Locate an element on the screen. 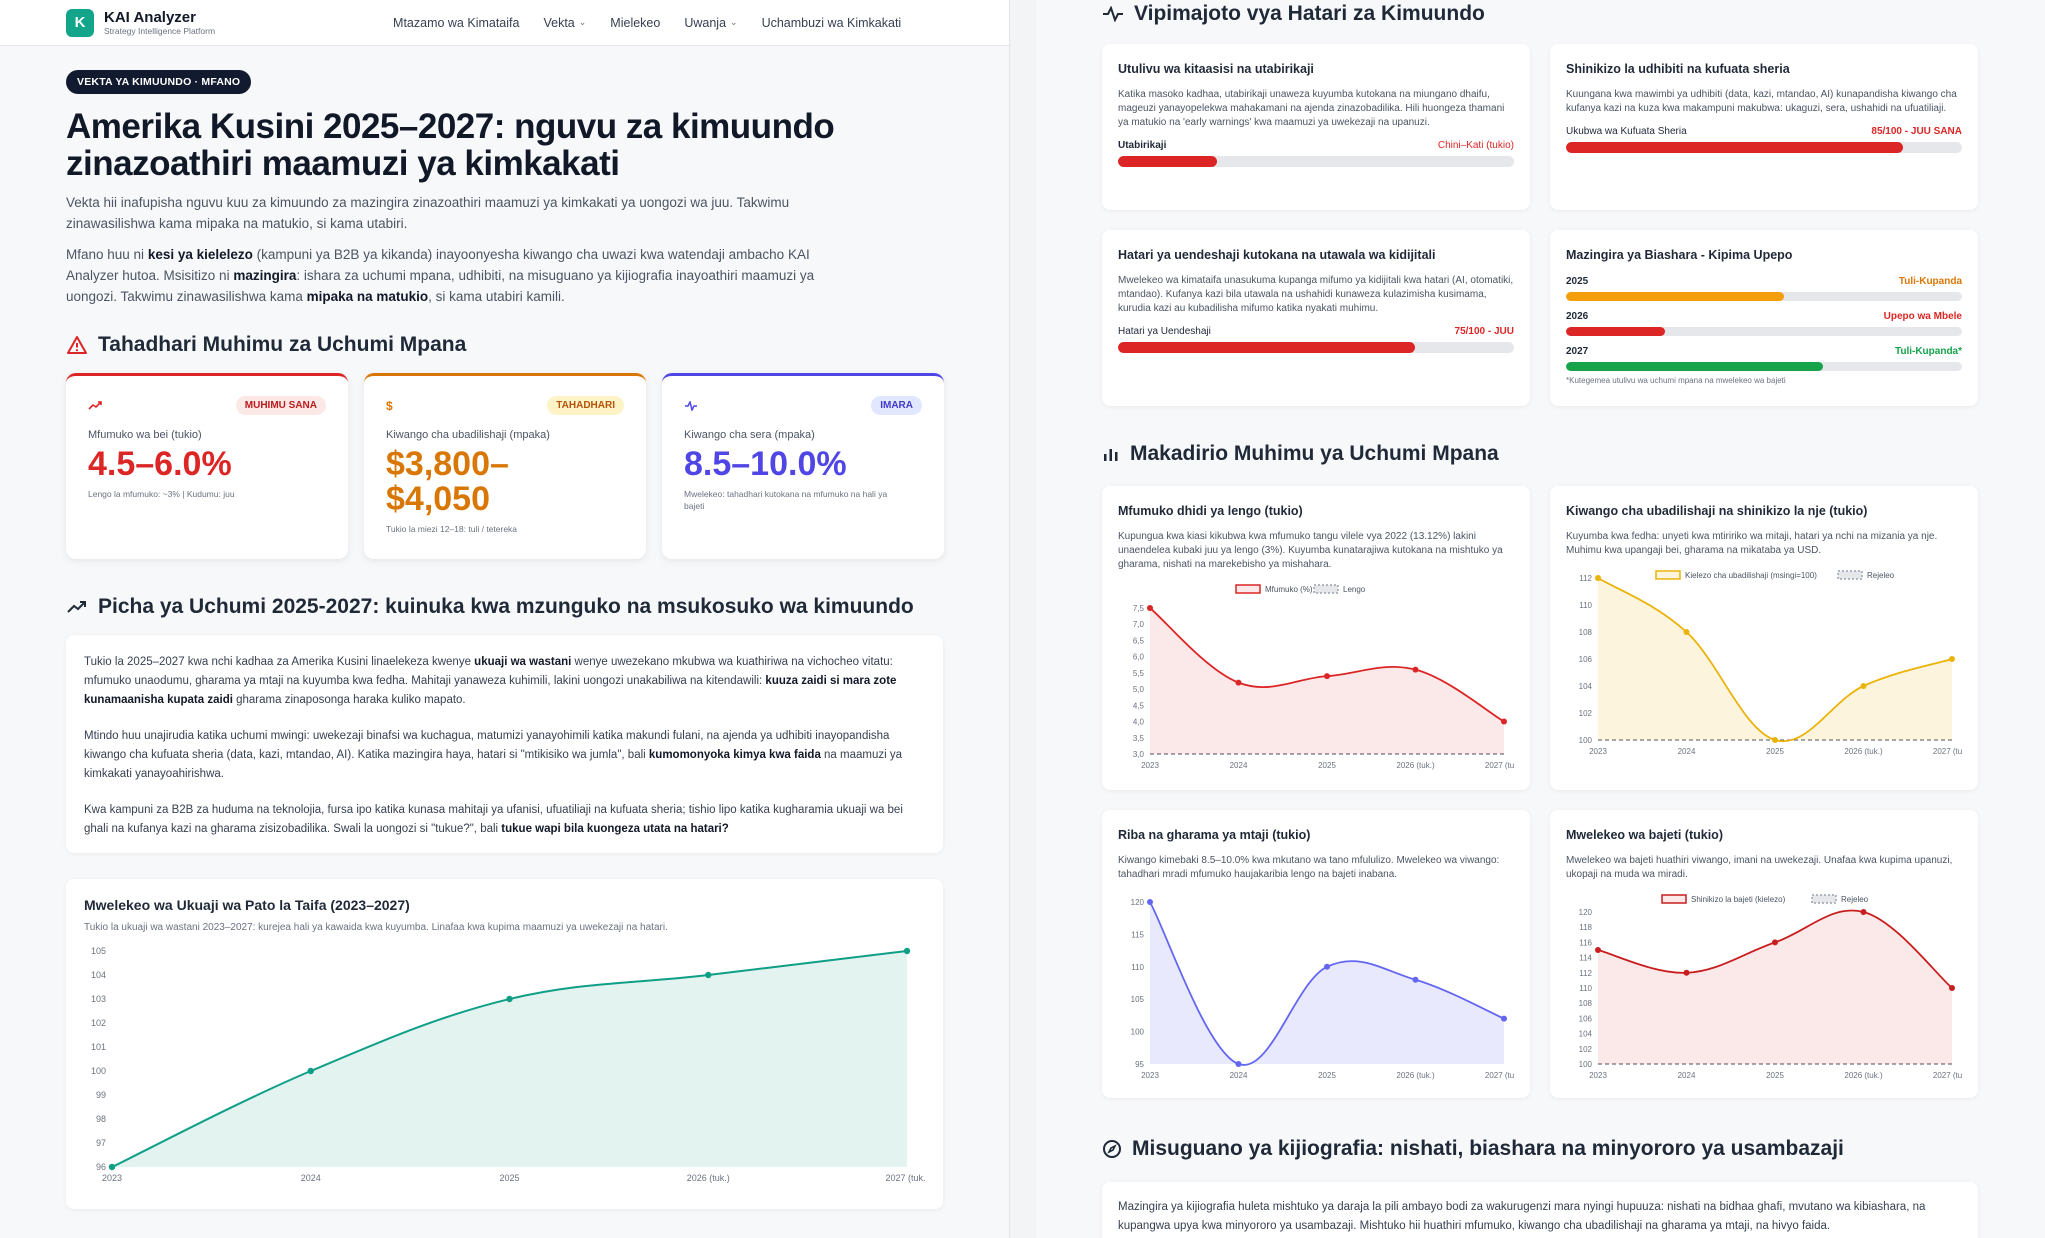 The image size is (2045, 1238). y-tick-label: 103 is located at coordinates (98, 999).